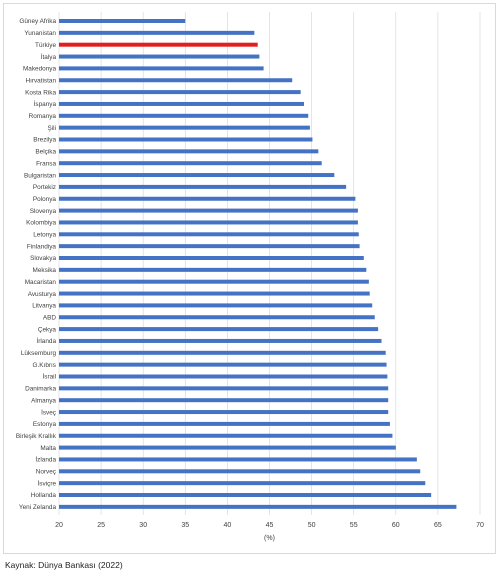  Describe the element at coordinates (44, 365) in the screenshot. I see `category-label: G.Kıbrıs` at that location.